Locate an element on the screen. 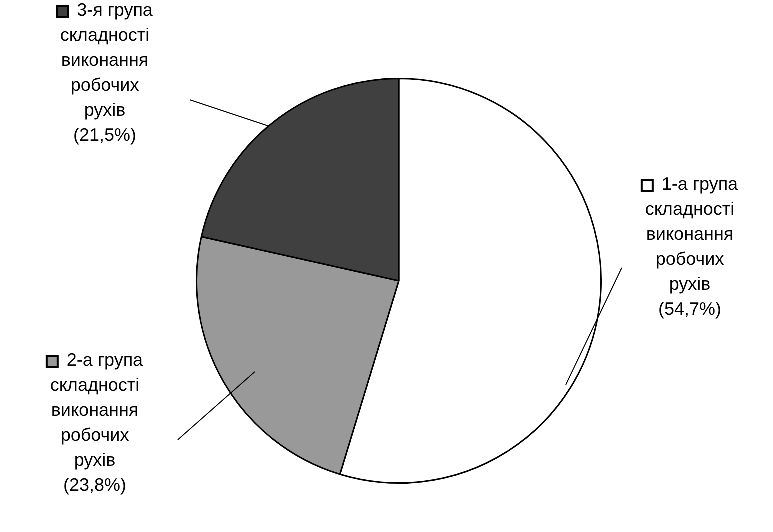 The height and width of the screenshot is (532, 773). legend-label: 1-а група складності виконання робочих рухів is located at coordinates (692, 234).